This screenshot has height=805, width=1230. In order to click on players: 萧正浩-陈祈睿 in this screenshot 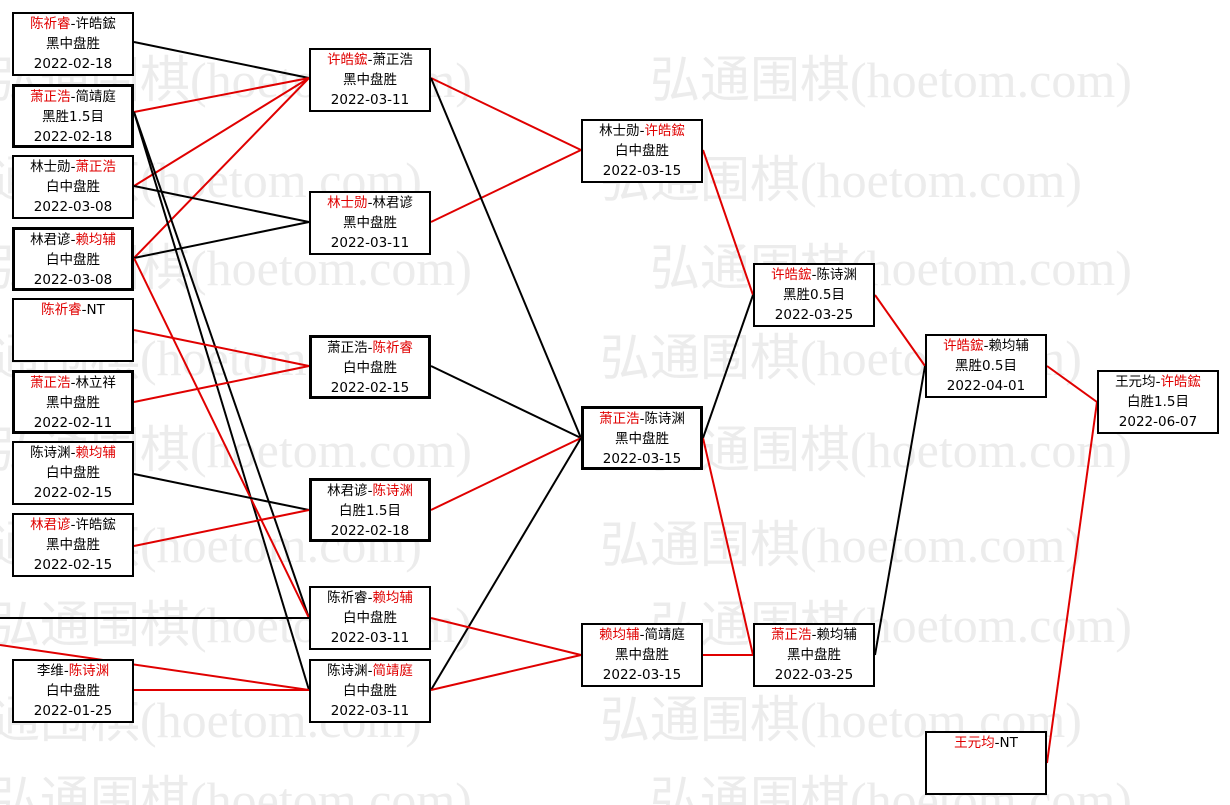, I will do `click(370, 348)`.